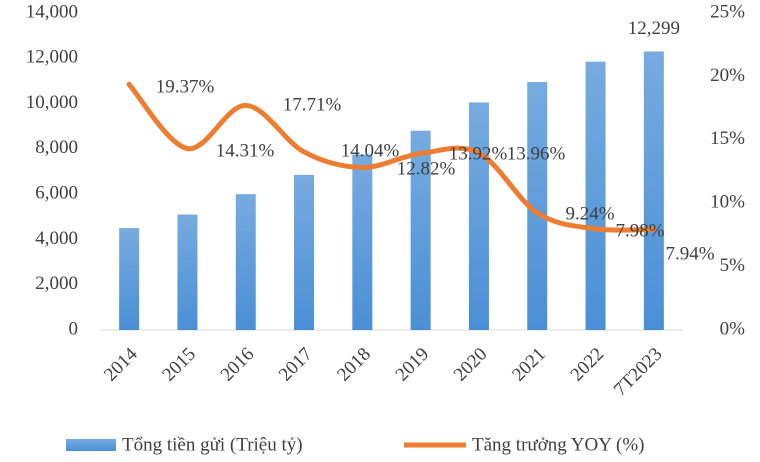 This screenshot has width=760, height=462. Describe the element at coordinates (296, 365) in the screenshot. I see `x-tick-label: 2017` at that location.